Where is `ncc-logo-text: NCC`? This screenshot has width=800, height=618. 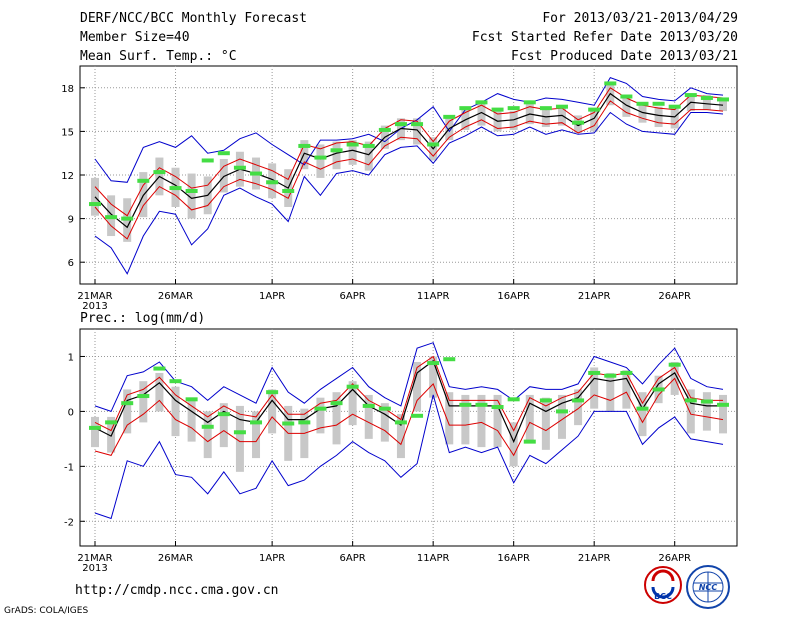 ncc-logo-text: NCC is located at coordinates (708, 587).